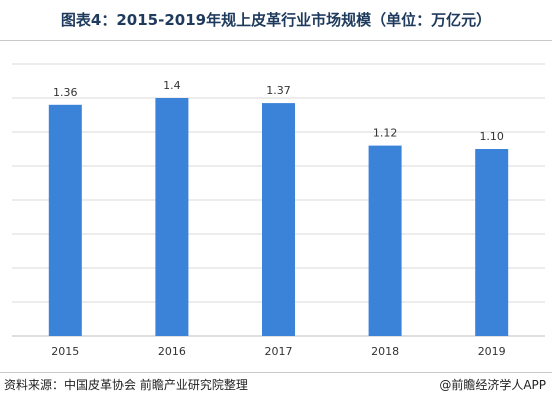  Describe the element at coordinates (172, 85) in the screenshot. I see `value-label-2016: 1.4` at that location.